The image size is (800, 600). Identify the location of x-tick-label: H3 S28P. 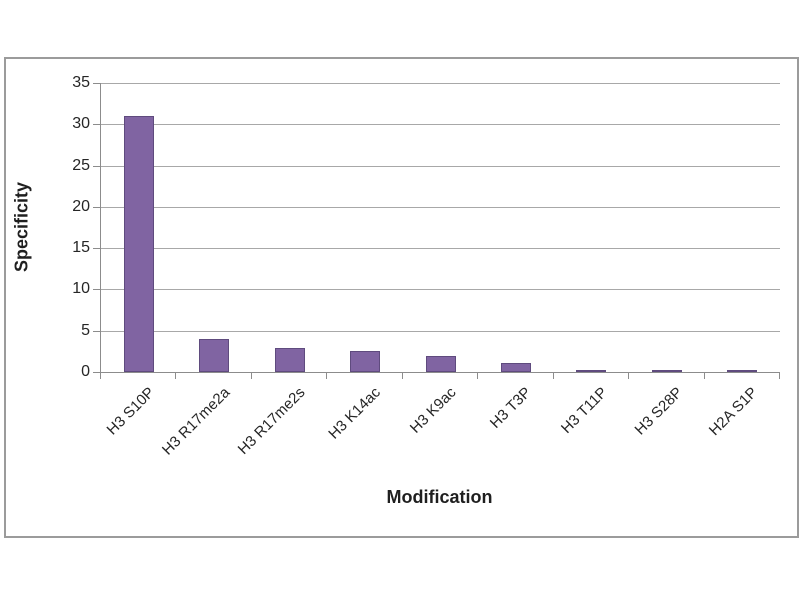
(658, 411).